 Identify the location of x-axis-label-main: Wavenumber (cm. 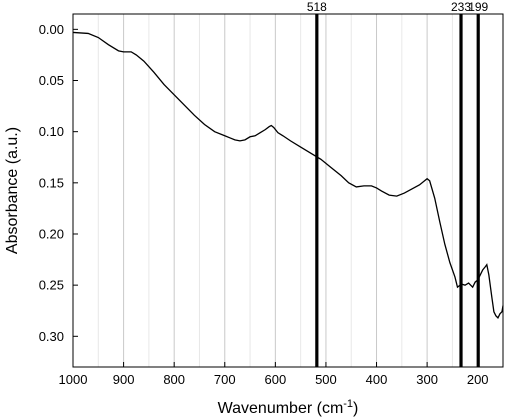
(281, 408).